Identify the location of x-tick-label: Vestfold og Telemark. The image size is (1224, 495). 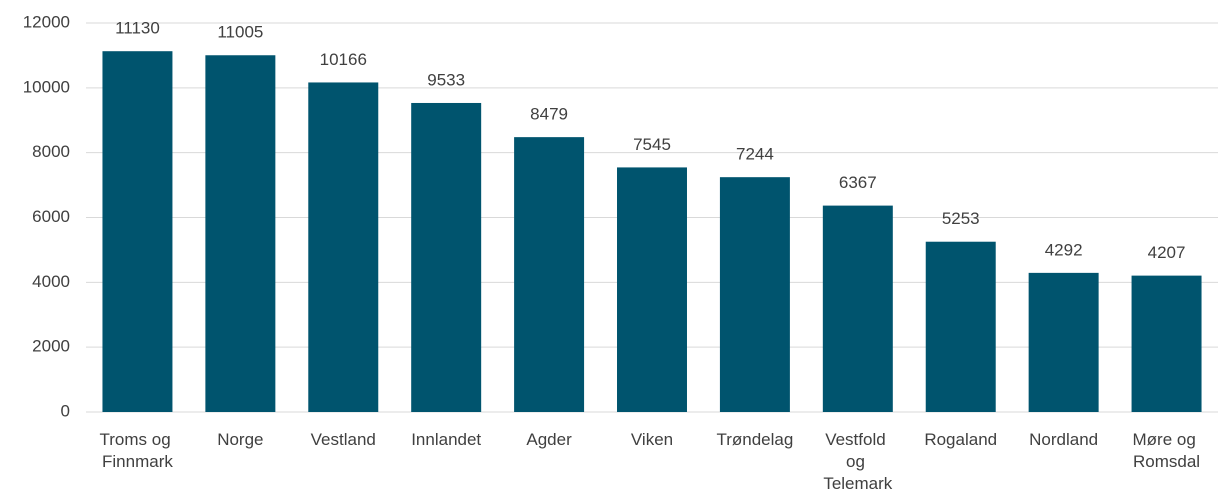
(857, 461).